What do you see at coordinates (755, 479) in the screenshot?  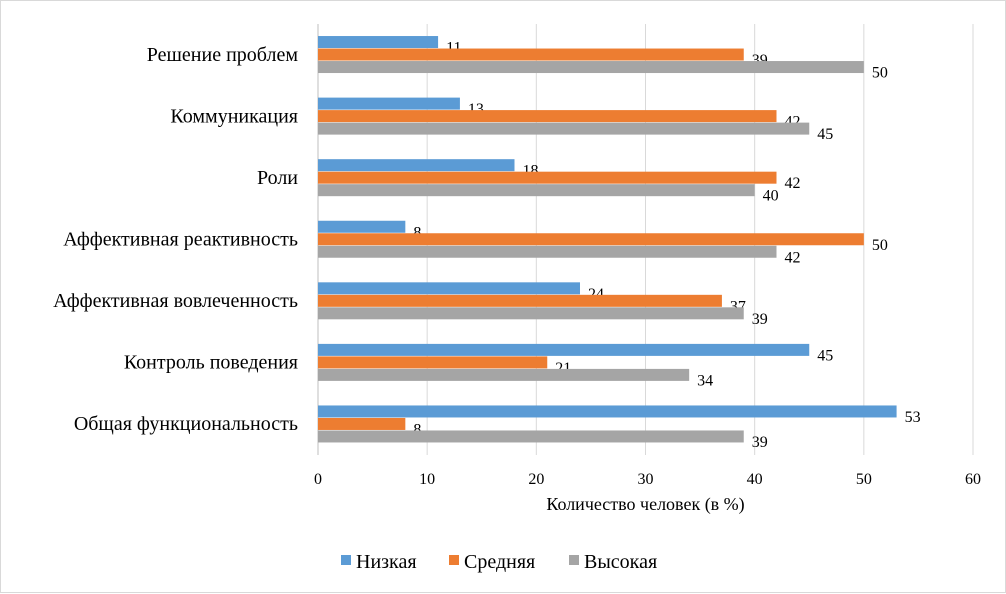 I see `x-tick-label: 40` at bounding box center [755, 479].